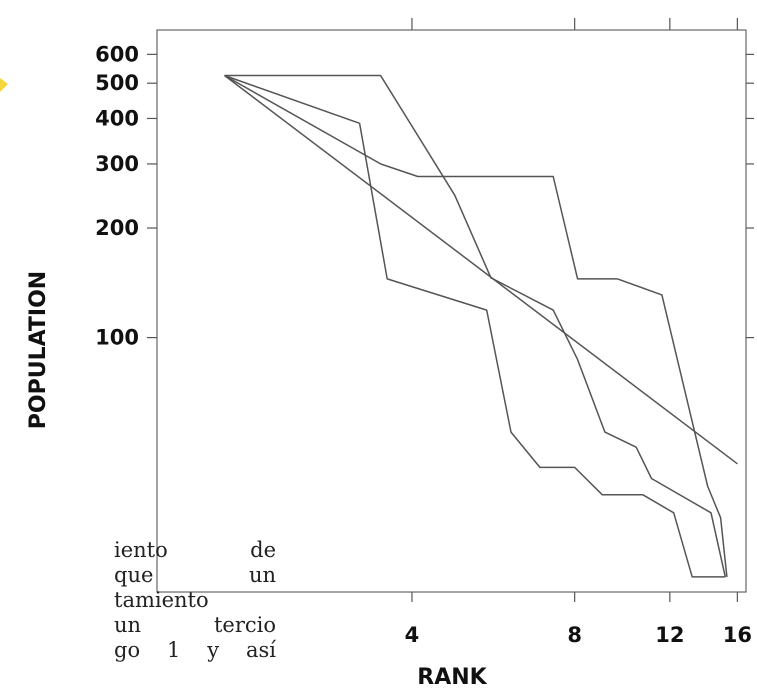 The width and height of the screenshot is (757, 698). I want to click on x-tick-label-8: 8, so click(574, 635).